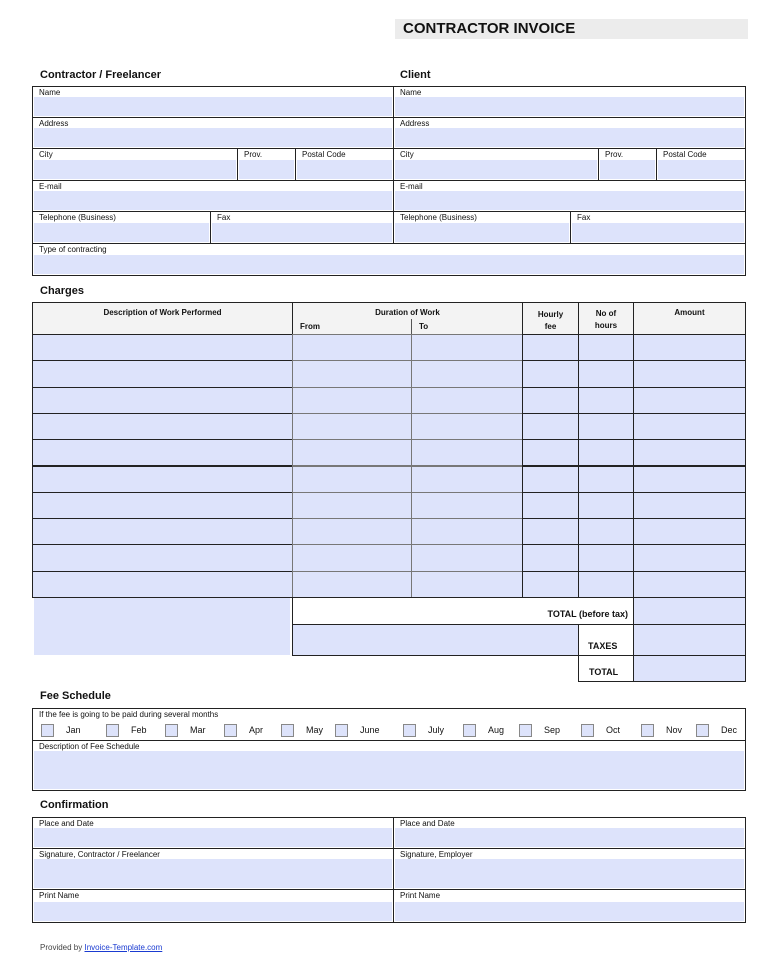 This screenshot has height=970, width=779. What do you see at coordinates (569, 833) in the screenshot?
I see `place-date-right-field: Place and Date` at bounding box center [569, 833].